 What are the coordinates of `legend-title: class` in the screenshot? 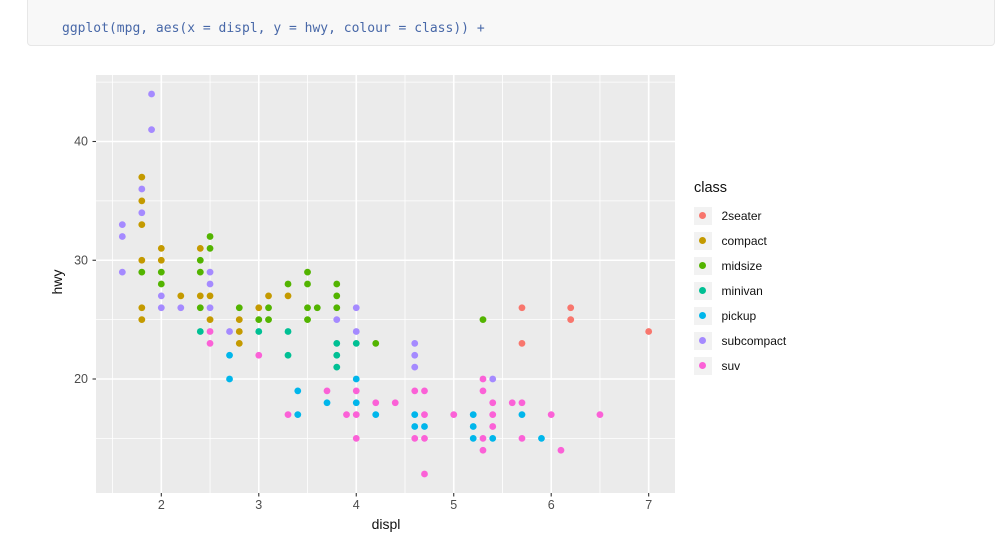 It's located at (711, 188).